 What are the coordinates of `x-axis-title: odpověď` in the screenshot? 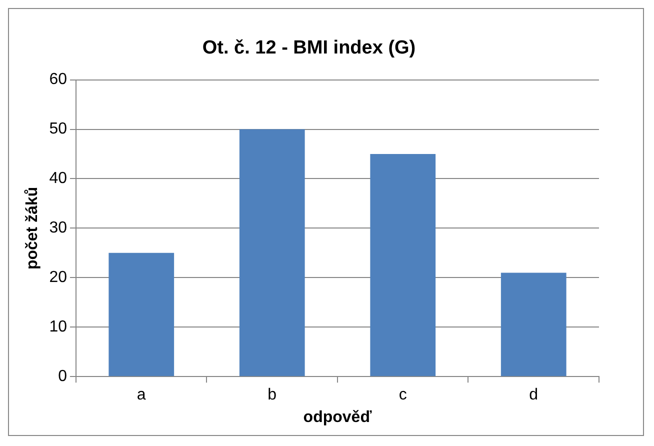 It's located at (337, 417).